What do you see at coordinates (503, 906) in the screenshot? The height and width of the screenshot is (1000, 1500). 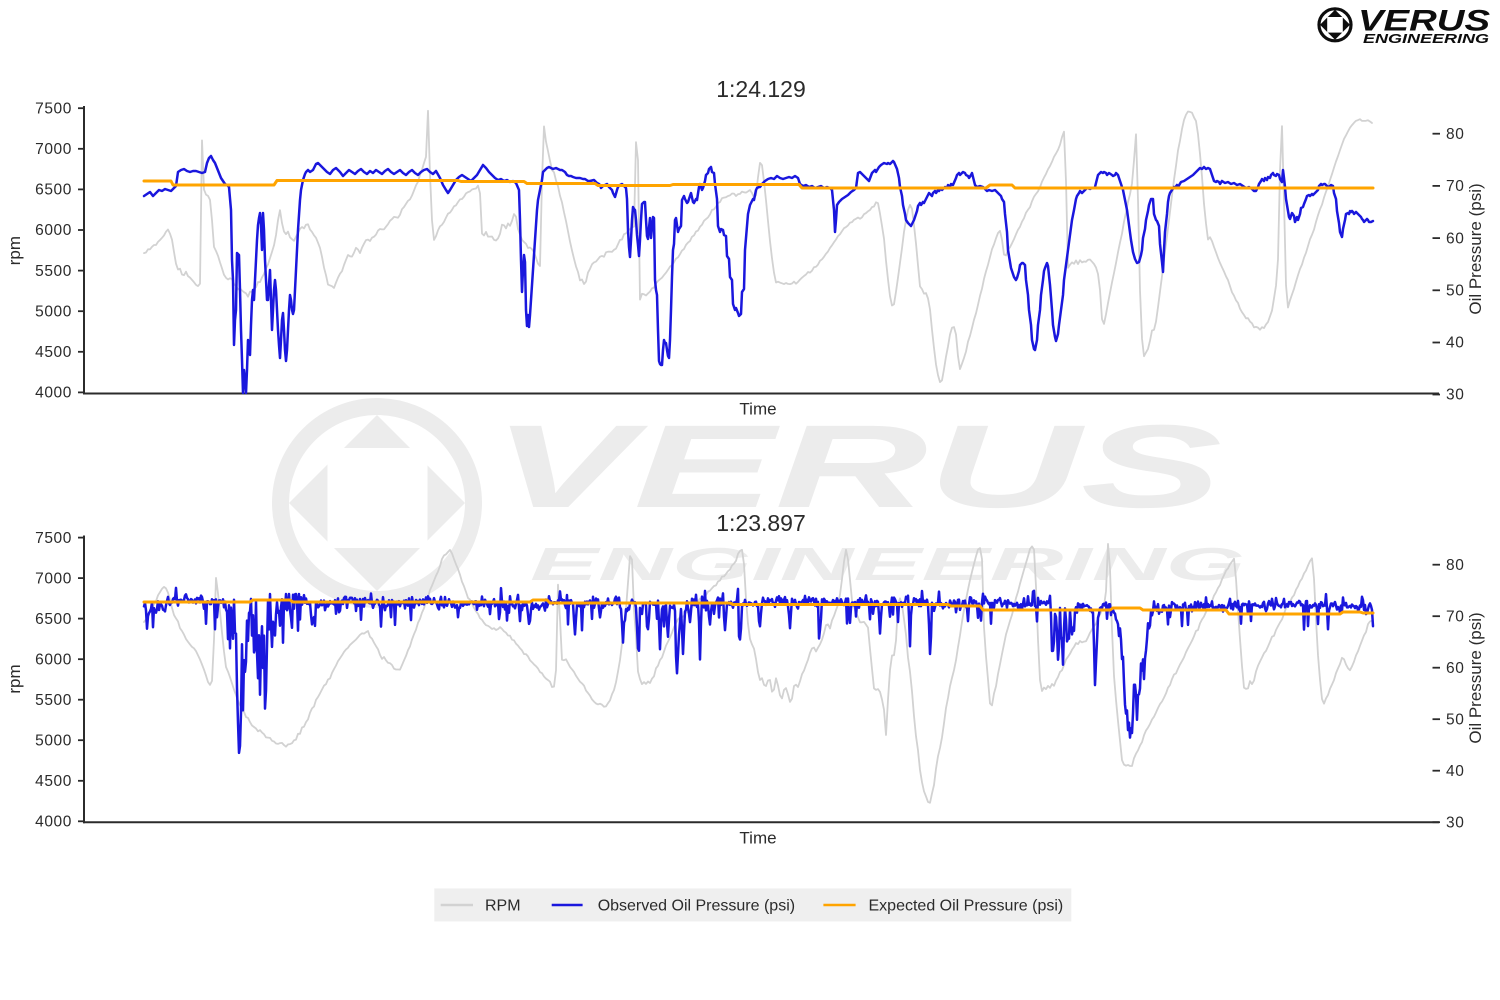 I see `svg-text: RPM` at bounding box center [503, 906].